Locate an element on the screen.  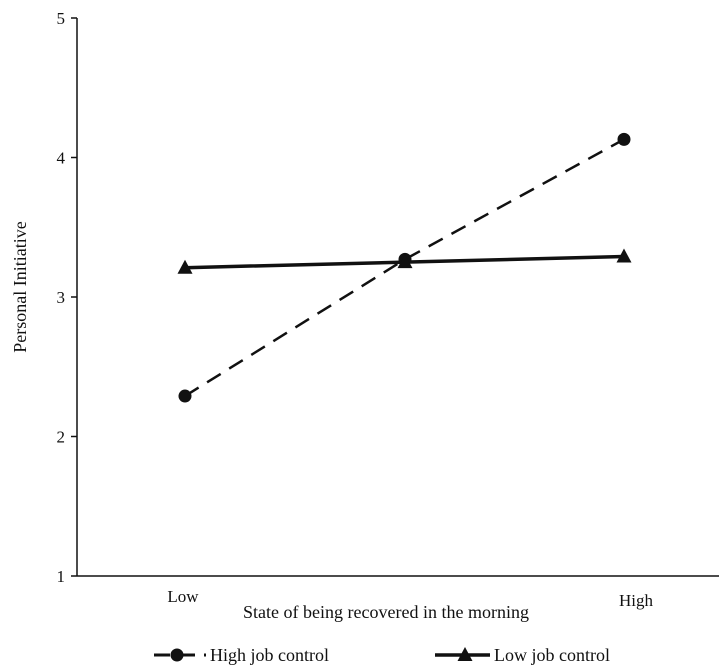
y-tick-label: 3 is located at coordinates (61, 297).